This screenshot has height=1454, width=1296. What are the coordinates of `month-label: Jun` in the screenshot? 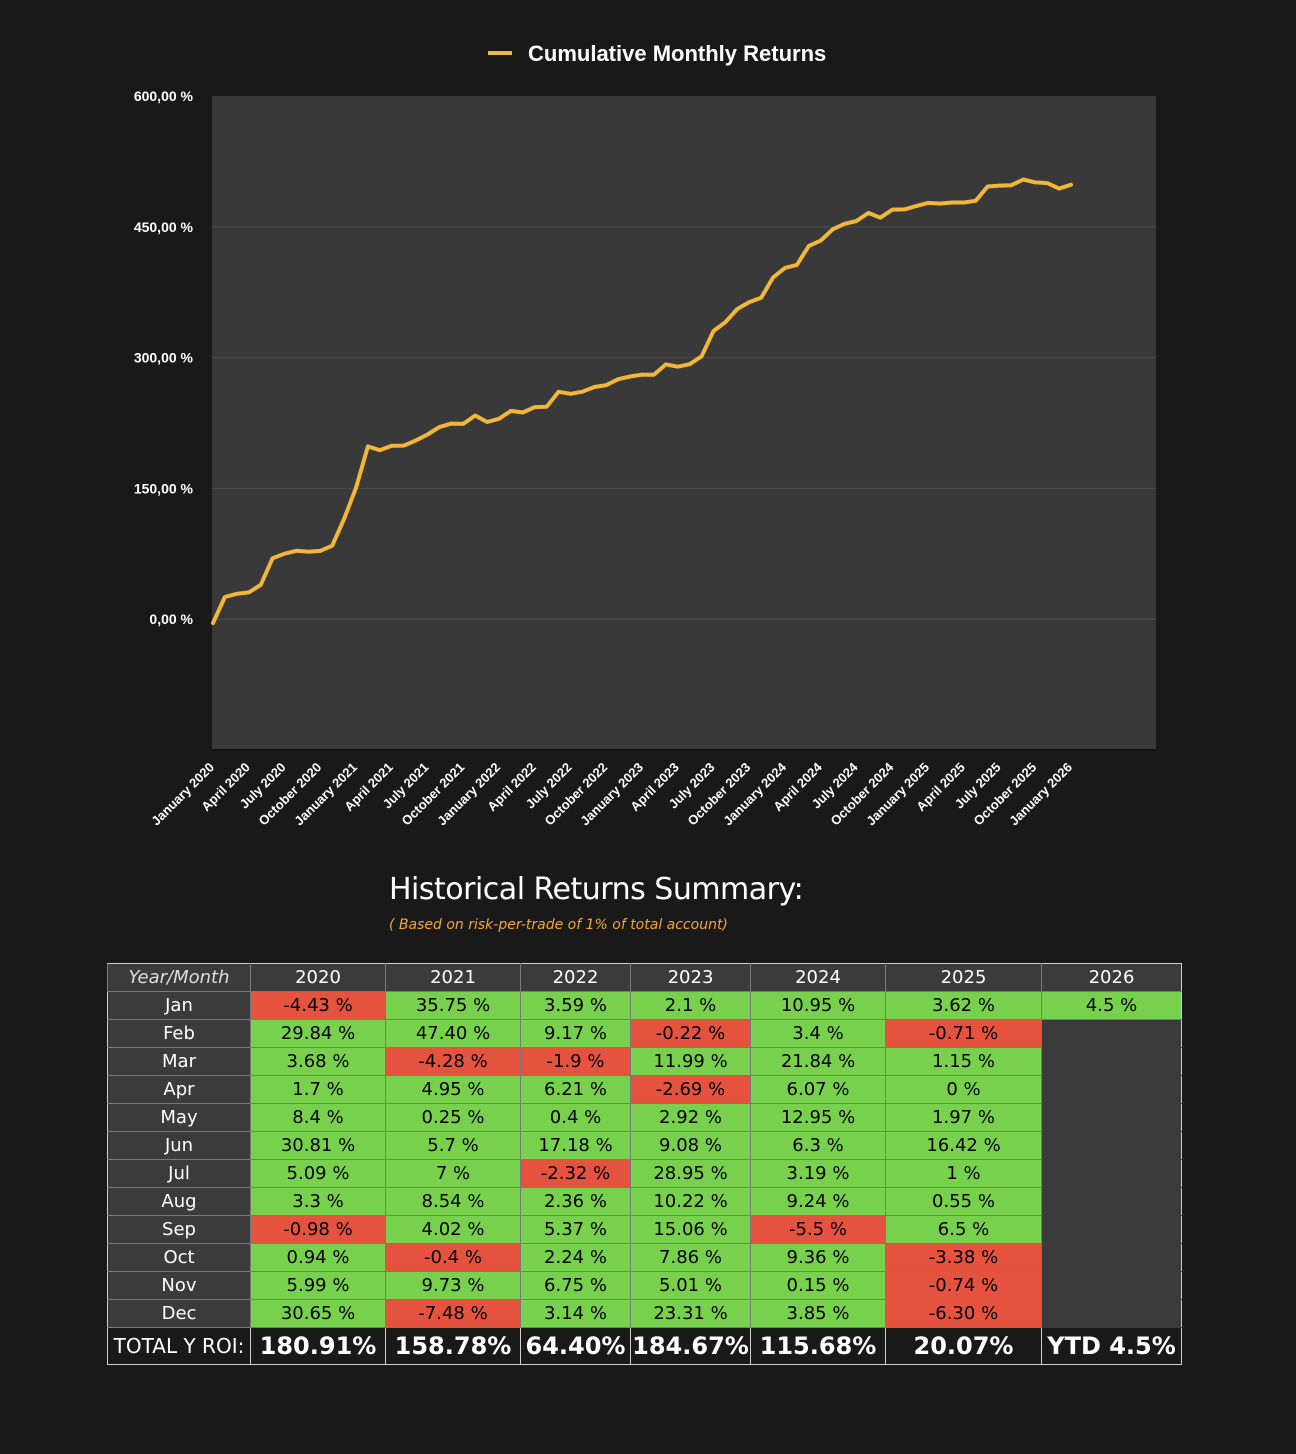 It's located at (179, 1145).